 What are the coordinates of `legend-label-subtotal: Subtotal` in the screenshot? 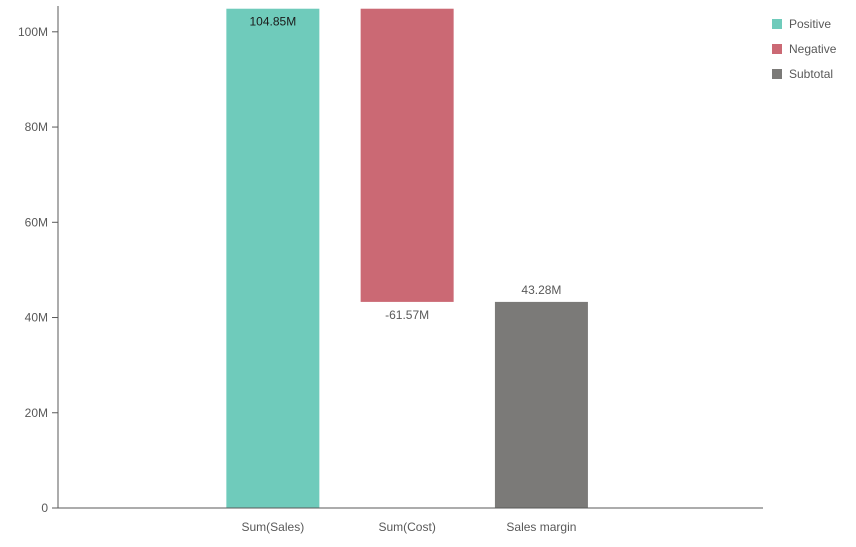 It's located at (811, 74).